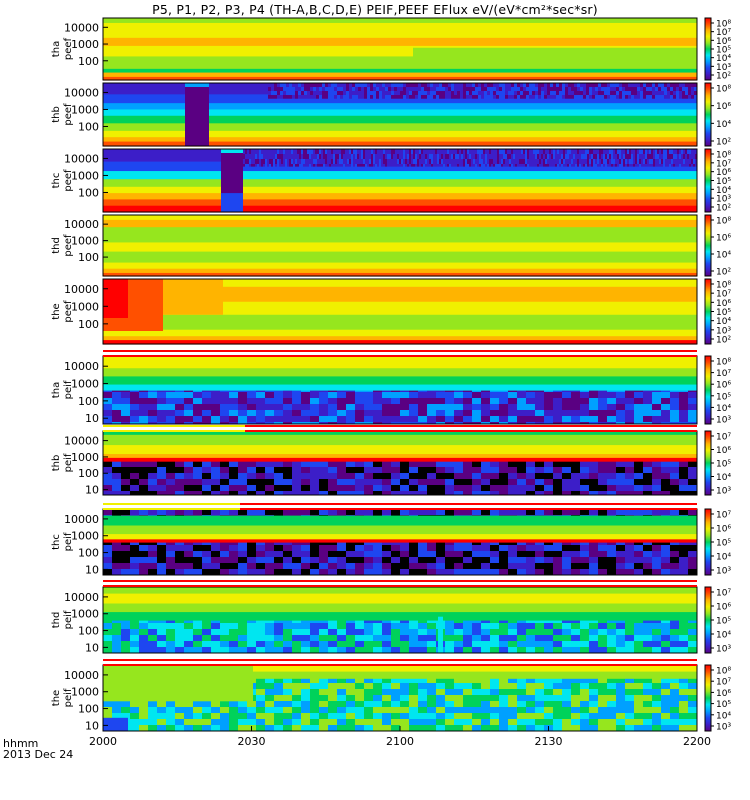 Image resolution: width=750 pixels, height=800 pixels. What do you see at coordinates (62, 48) in the screenshot?
I see `panel-label: thapeef` at bounding box center [62, 48].